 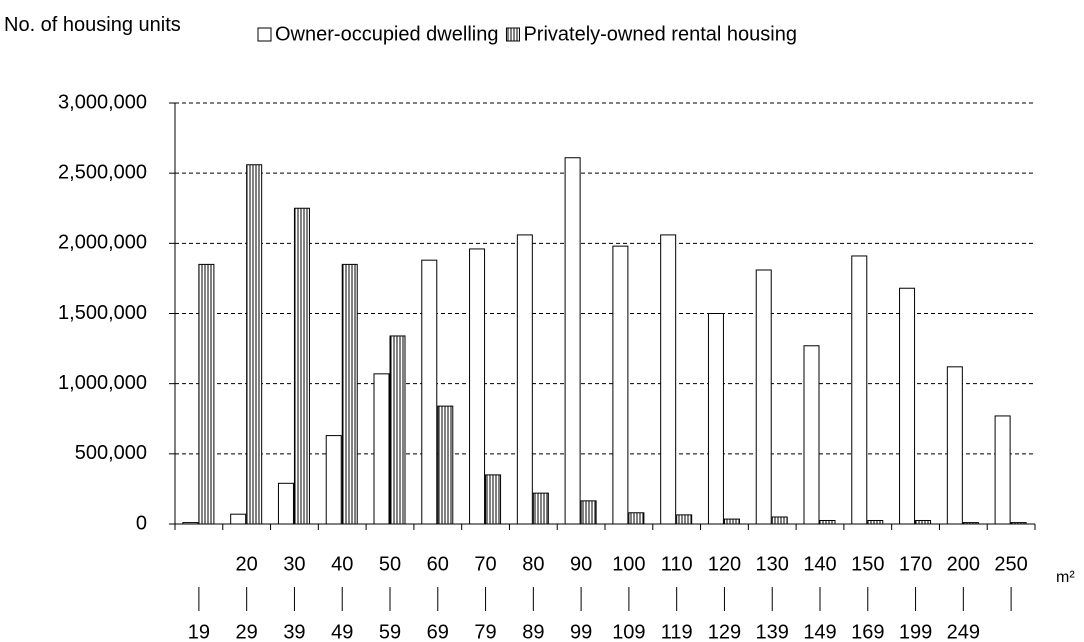 I want to click on y-tick-label: 1,000,000, so click(x=102, y=383).